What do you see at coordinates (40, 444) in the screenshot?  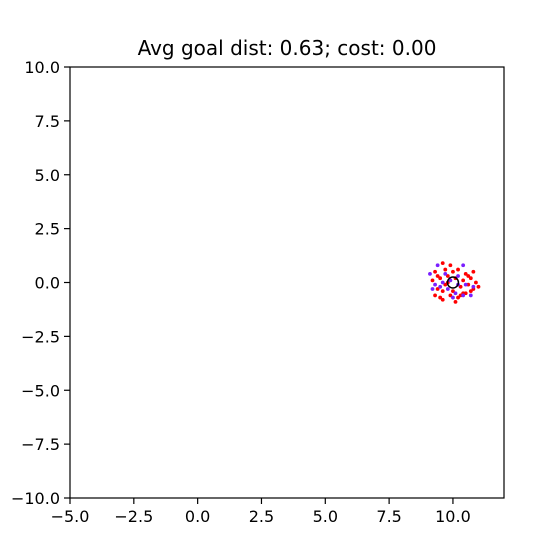 I see `y-tick-label: −7.5` at bounding box center [40, 444].